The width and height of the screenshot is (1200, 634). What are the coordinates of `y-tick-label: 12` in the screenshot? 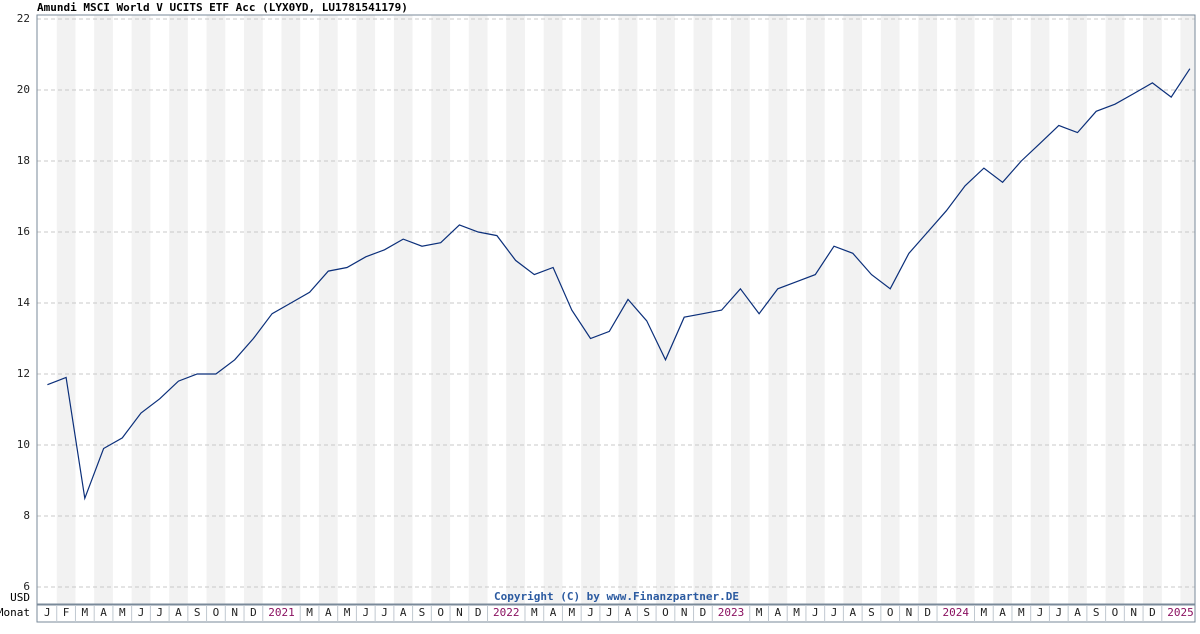 It's located at (23, 373).